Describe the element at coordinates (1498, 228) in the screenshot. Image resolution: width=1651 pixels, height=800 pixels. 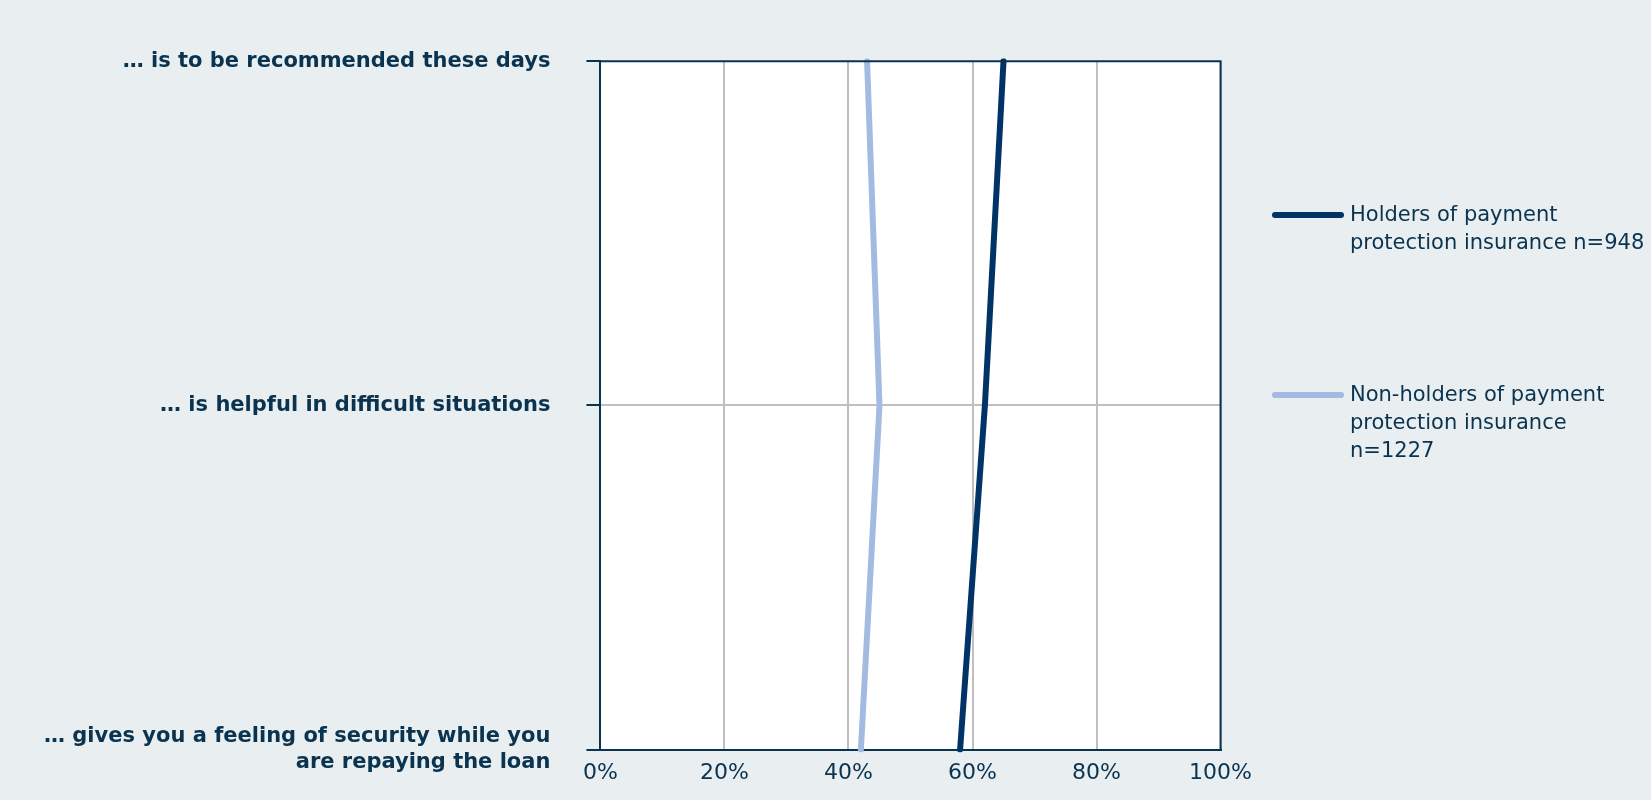
I see `legend-label: Holders of payment protection insurance n=948` at that location.